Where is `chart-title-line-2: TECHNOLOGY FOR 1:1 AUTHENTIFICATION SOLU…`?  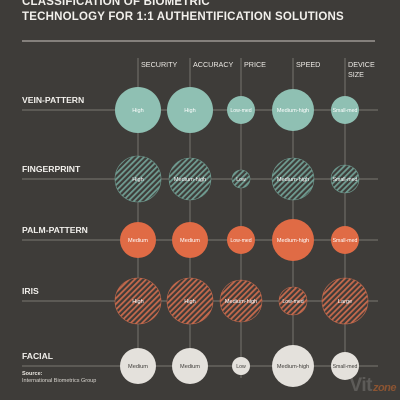
chart-title-line-2: TECHNOLOGY FOR 1:1 AUTHENTIFICATION SOLU… is located at coordinates (183, 17).